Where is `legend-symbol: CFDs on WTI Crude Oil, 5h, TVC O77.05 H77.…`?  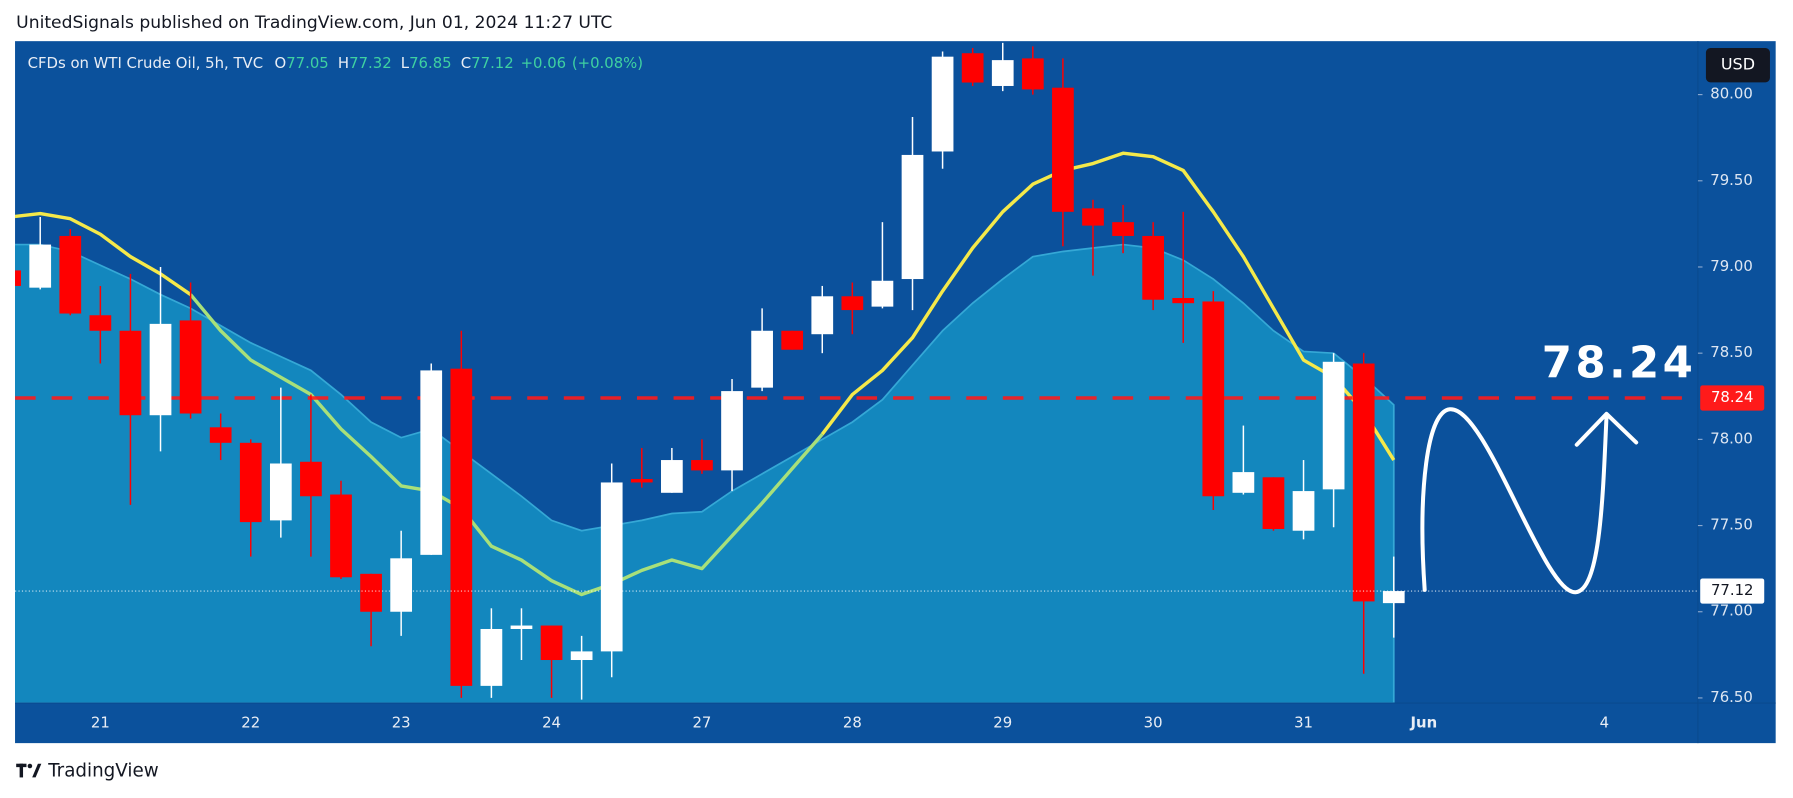
legend-symbol: CFDs on WTI Crude Oil, 5h, TVC O77.05 H77.… is located at coordinates (335, 63).